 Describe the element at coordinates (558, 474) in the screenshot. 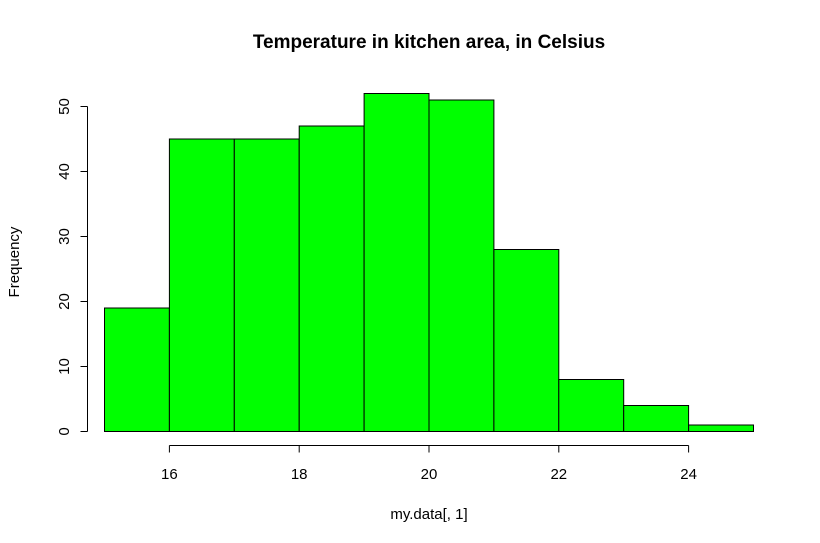

I see `x-tick-label-3: 22` at that location.